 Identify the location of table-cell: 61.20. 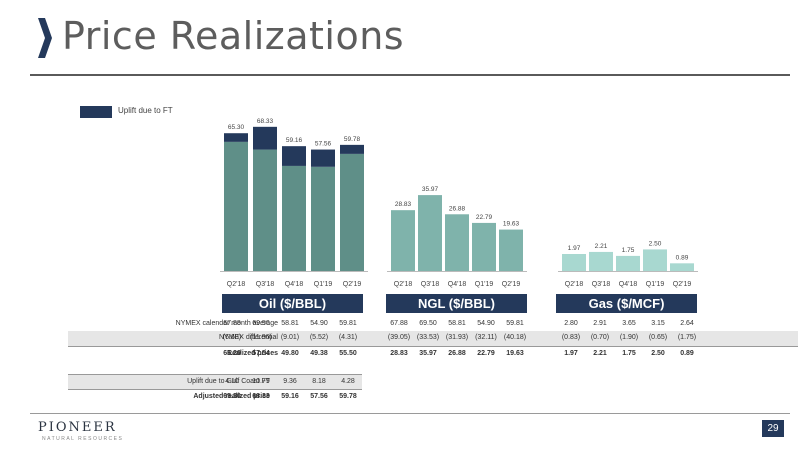
(232, 353).